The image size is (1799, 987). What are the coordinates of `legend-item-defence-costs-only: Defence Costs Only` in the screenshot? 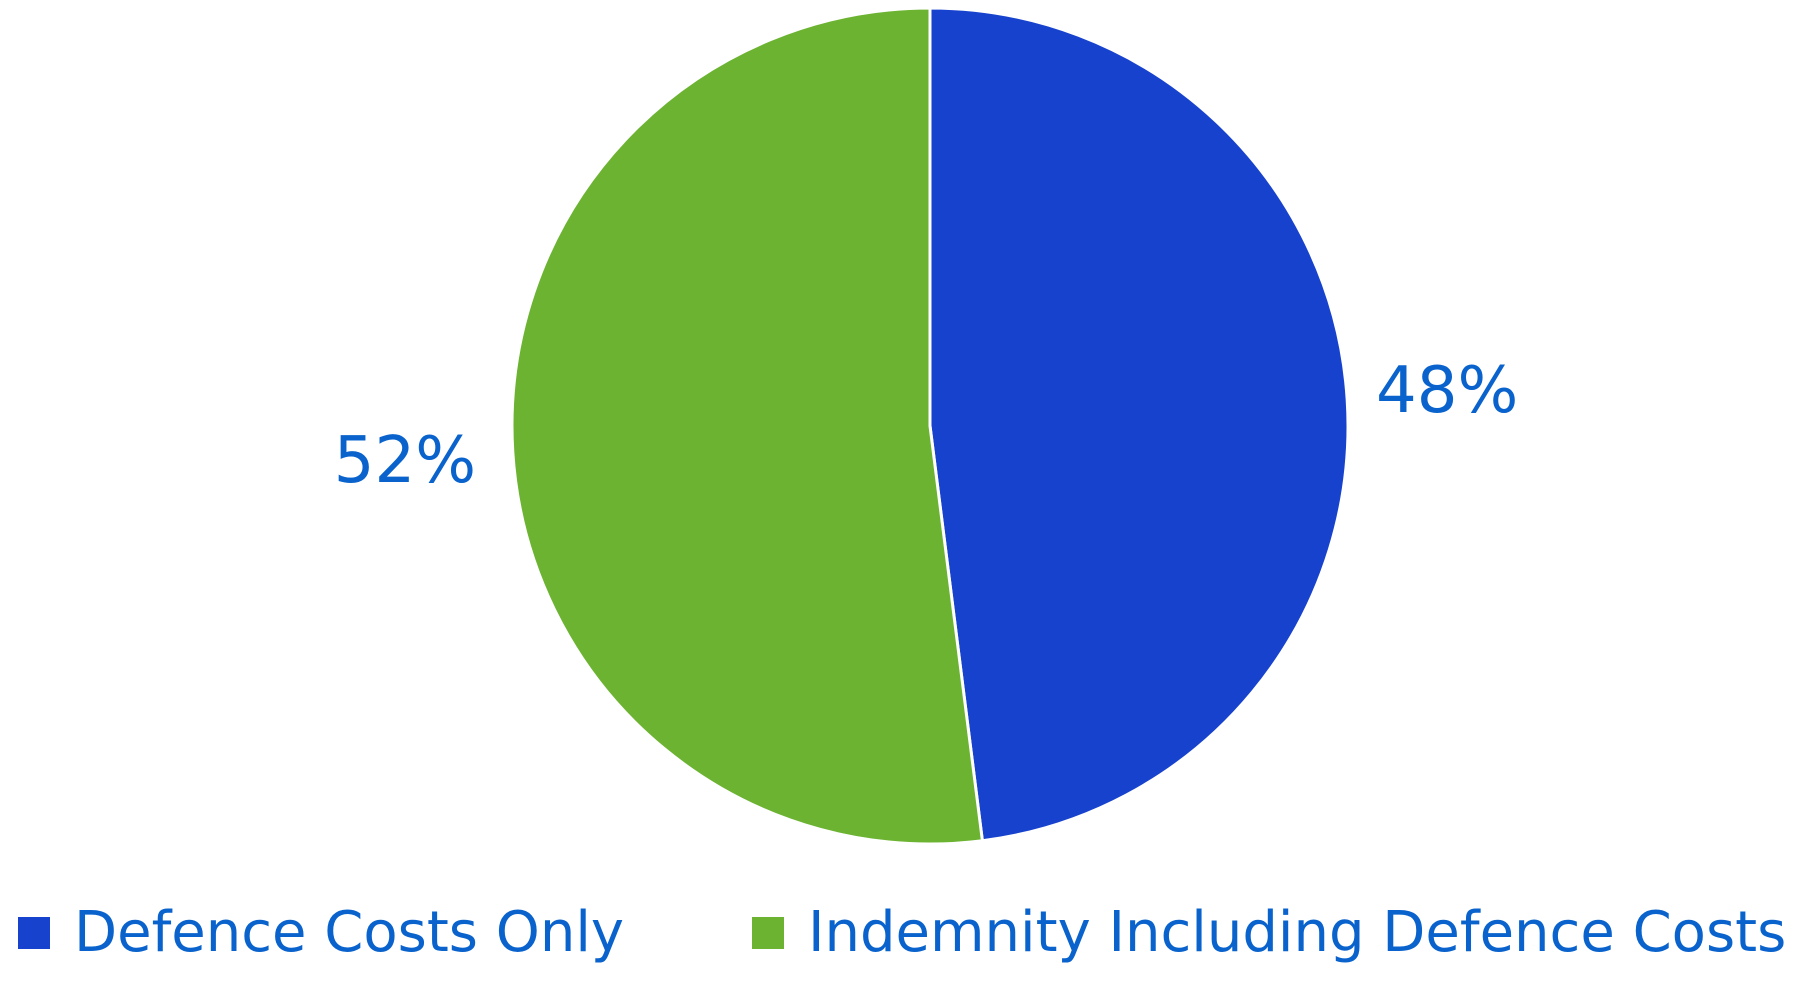 It's located at (321, 933).